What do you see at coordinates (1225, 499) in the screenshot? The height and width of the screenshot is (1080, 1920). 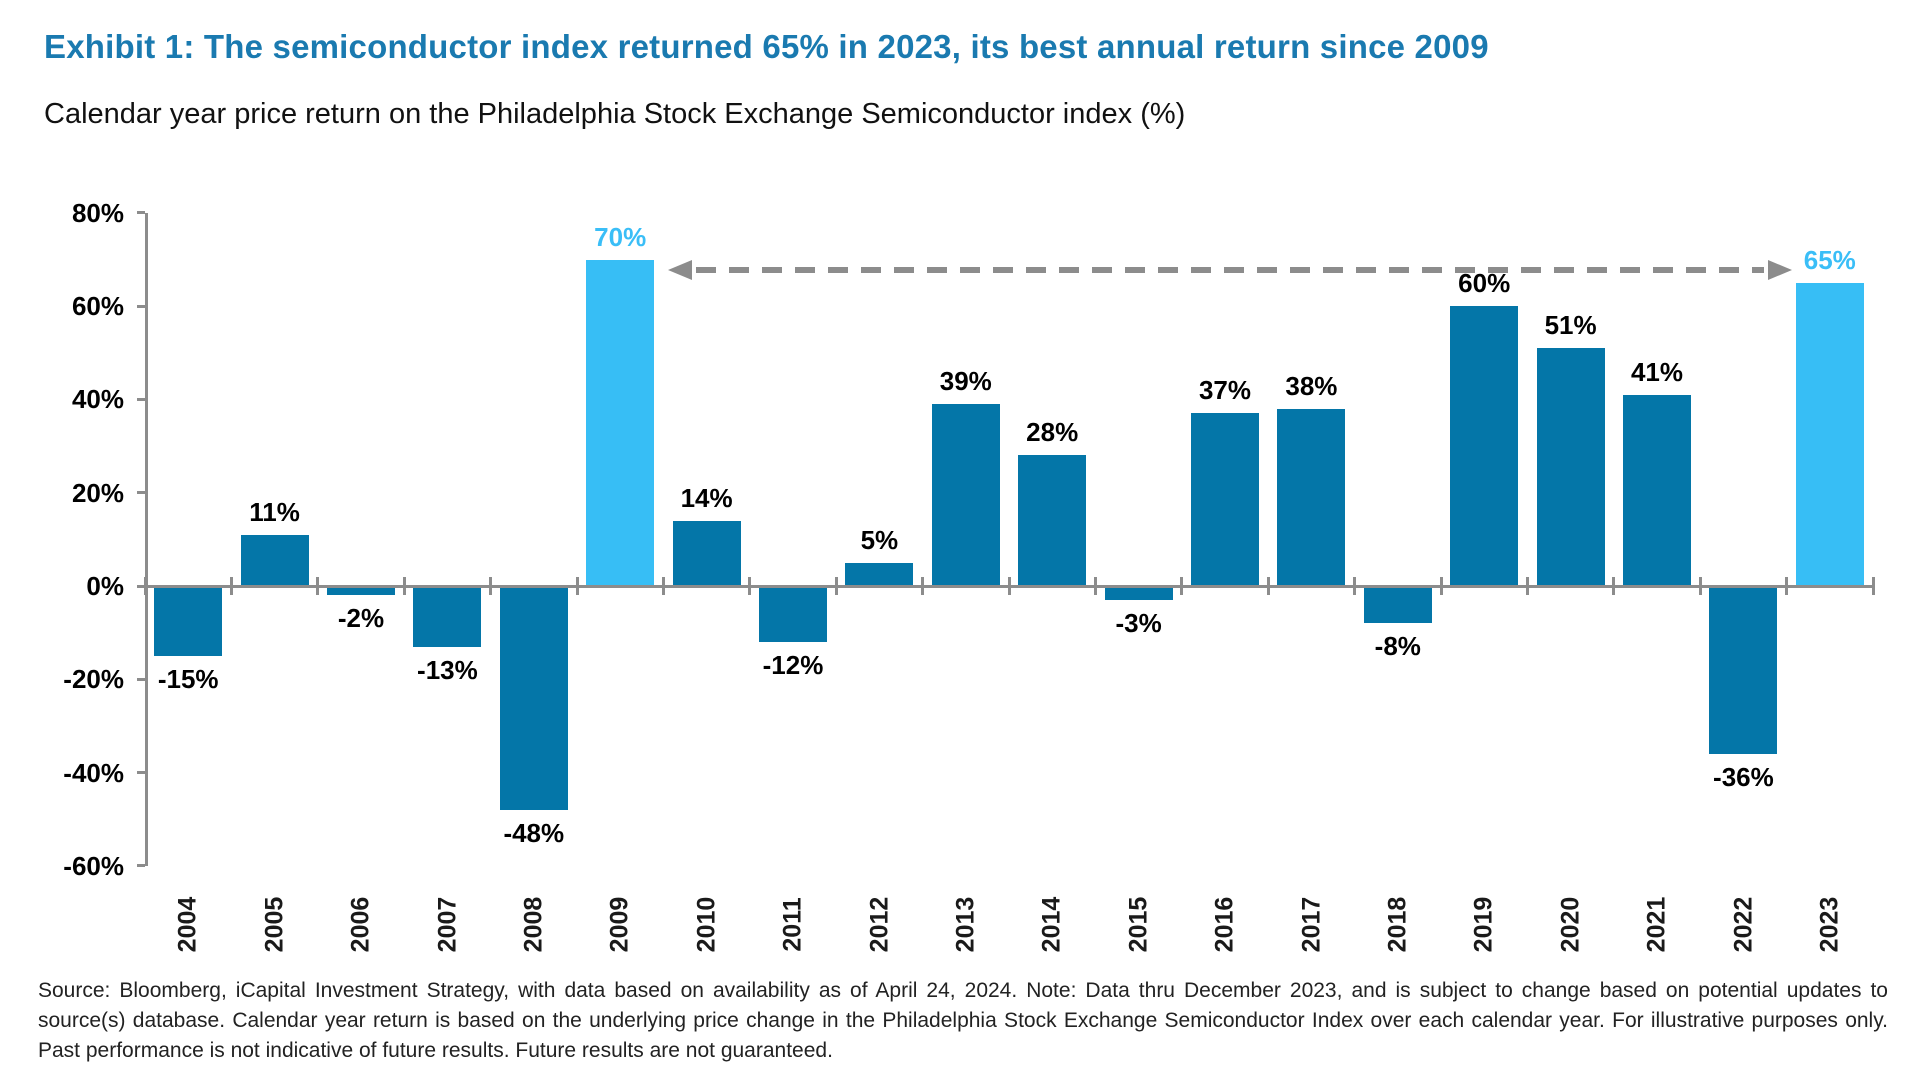 I see `bar-2016` at bounding box center [1225, 499].